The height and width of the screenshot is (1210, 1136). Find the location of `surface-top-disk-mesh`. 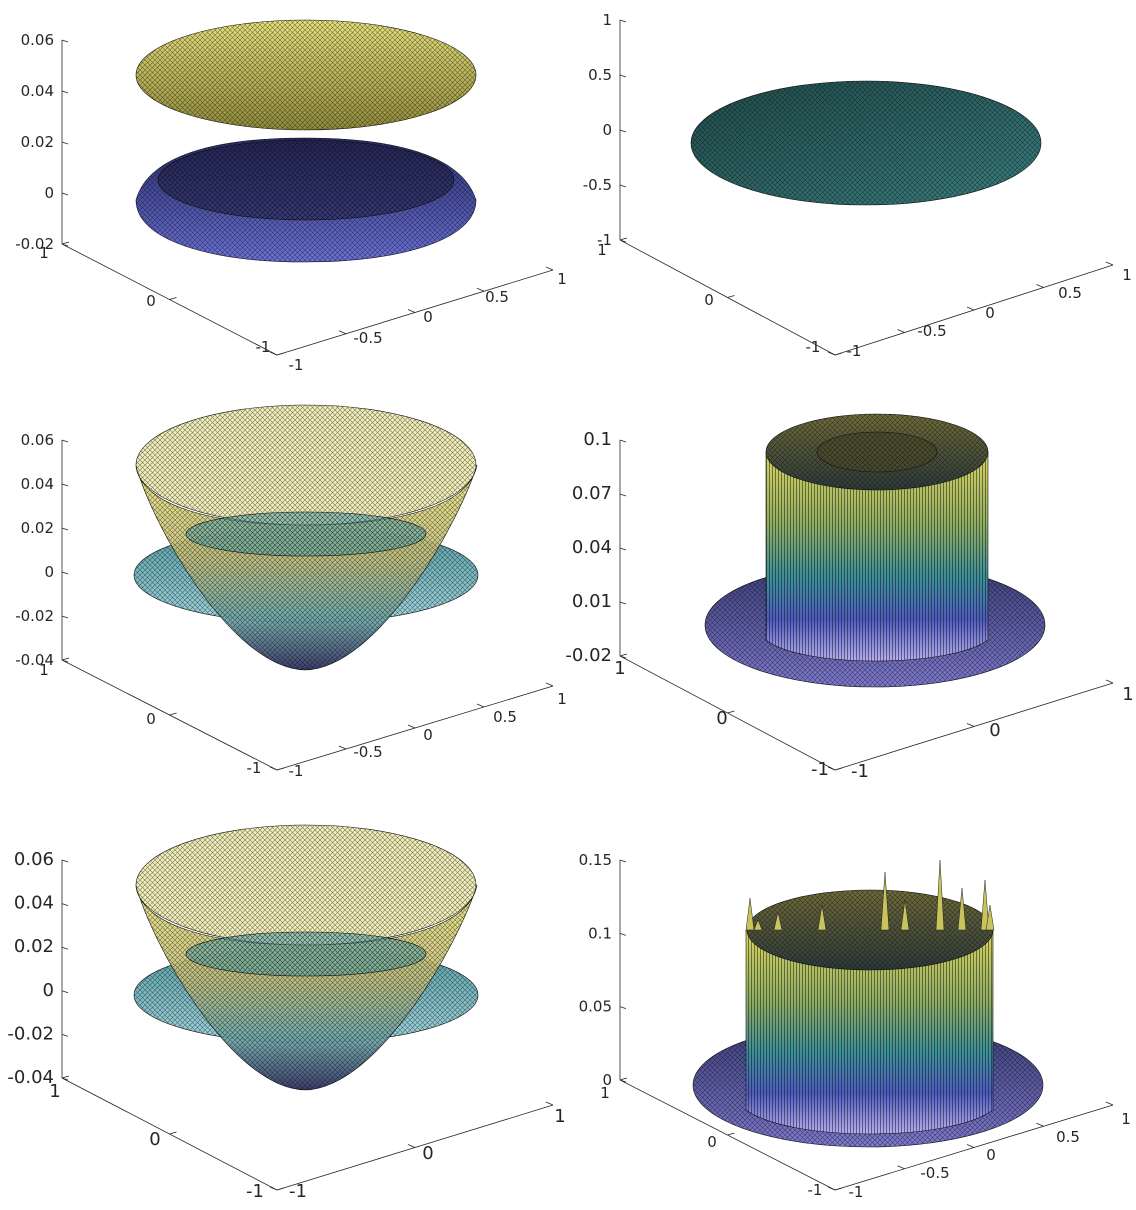

surface-top-disk-mesh is located at coordinates (306, 75).